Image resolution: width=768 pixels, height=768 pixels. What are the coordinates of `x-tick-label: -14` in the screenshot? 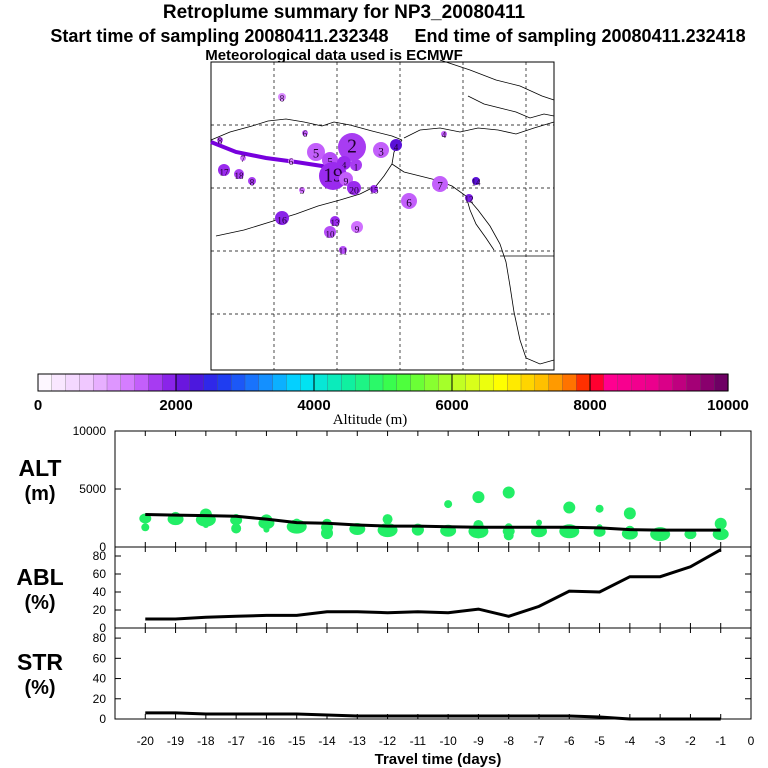 It's located at (327, 741).